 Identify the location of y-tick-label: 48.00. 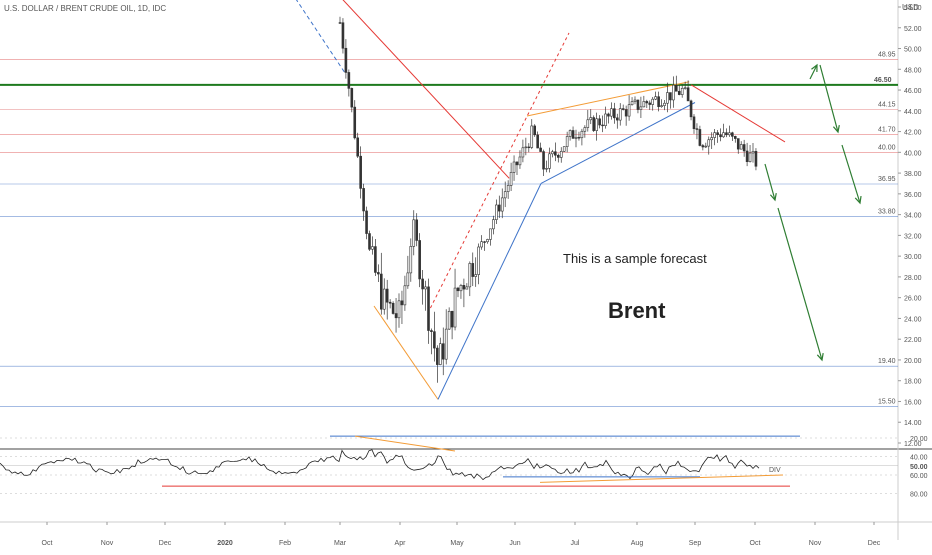
(913, 70).